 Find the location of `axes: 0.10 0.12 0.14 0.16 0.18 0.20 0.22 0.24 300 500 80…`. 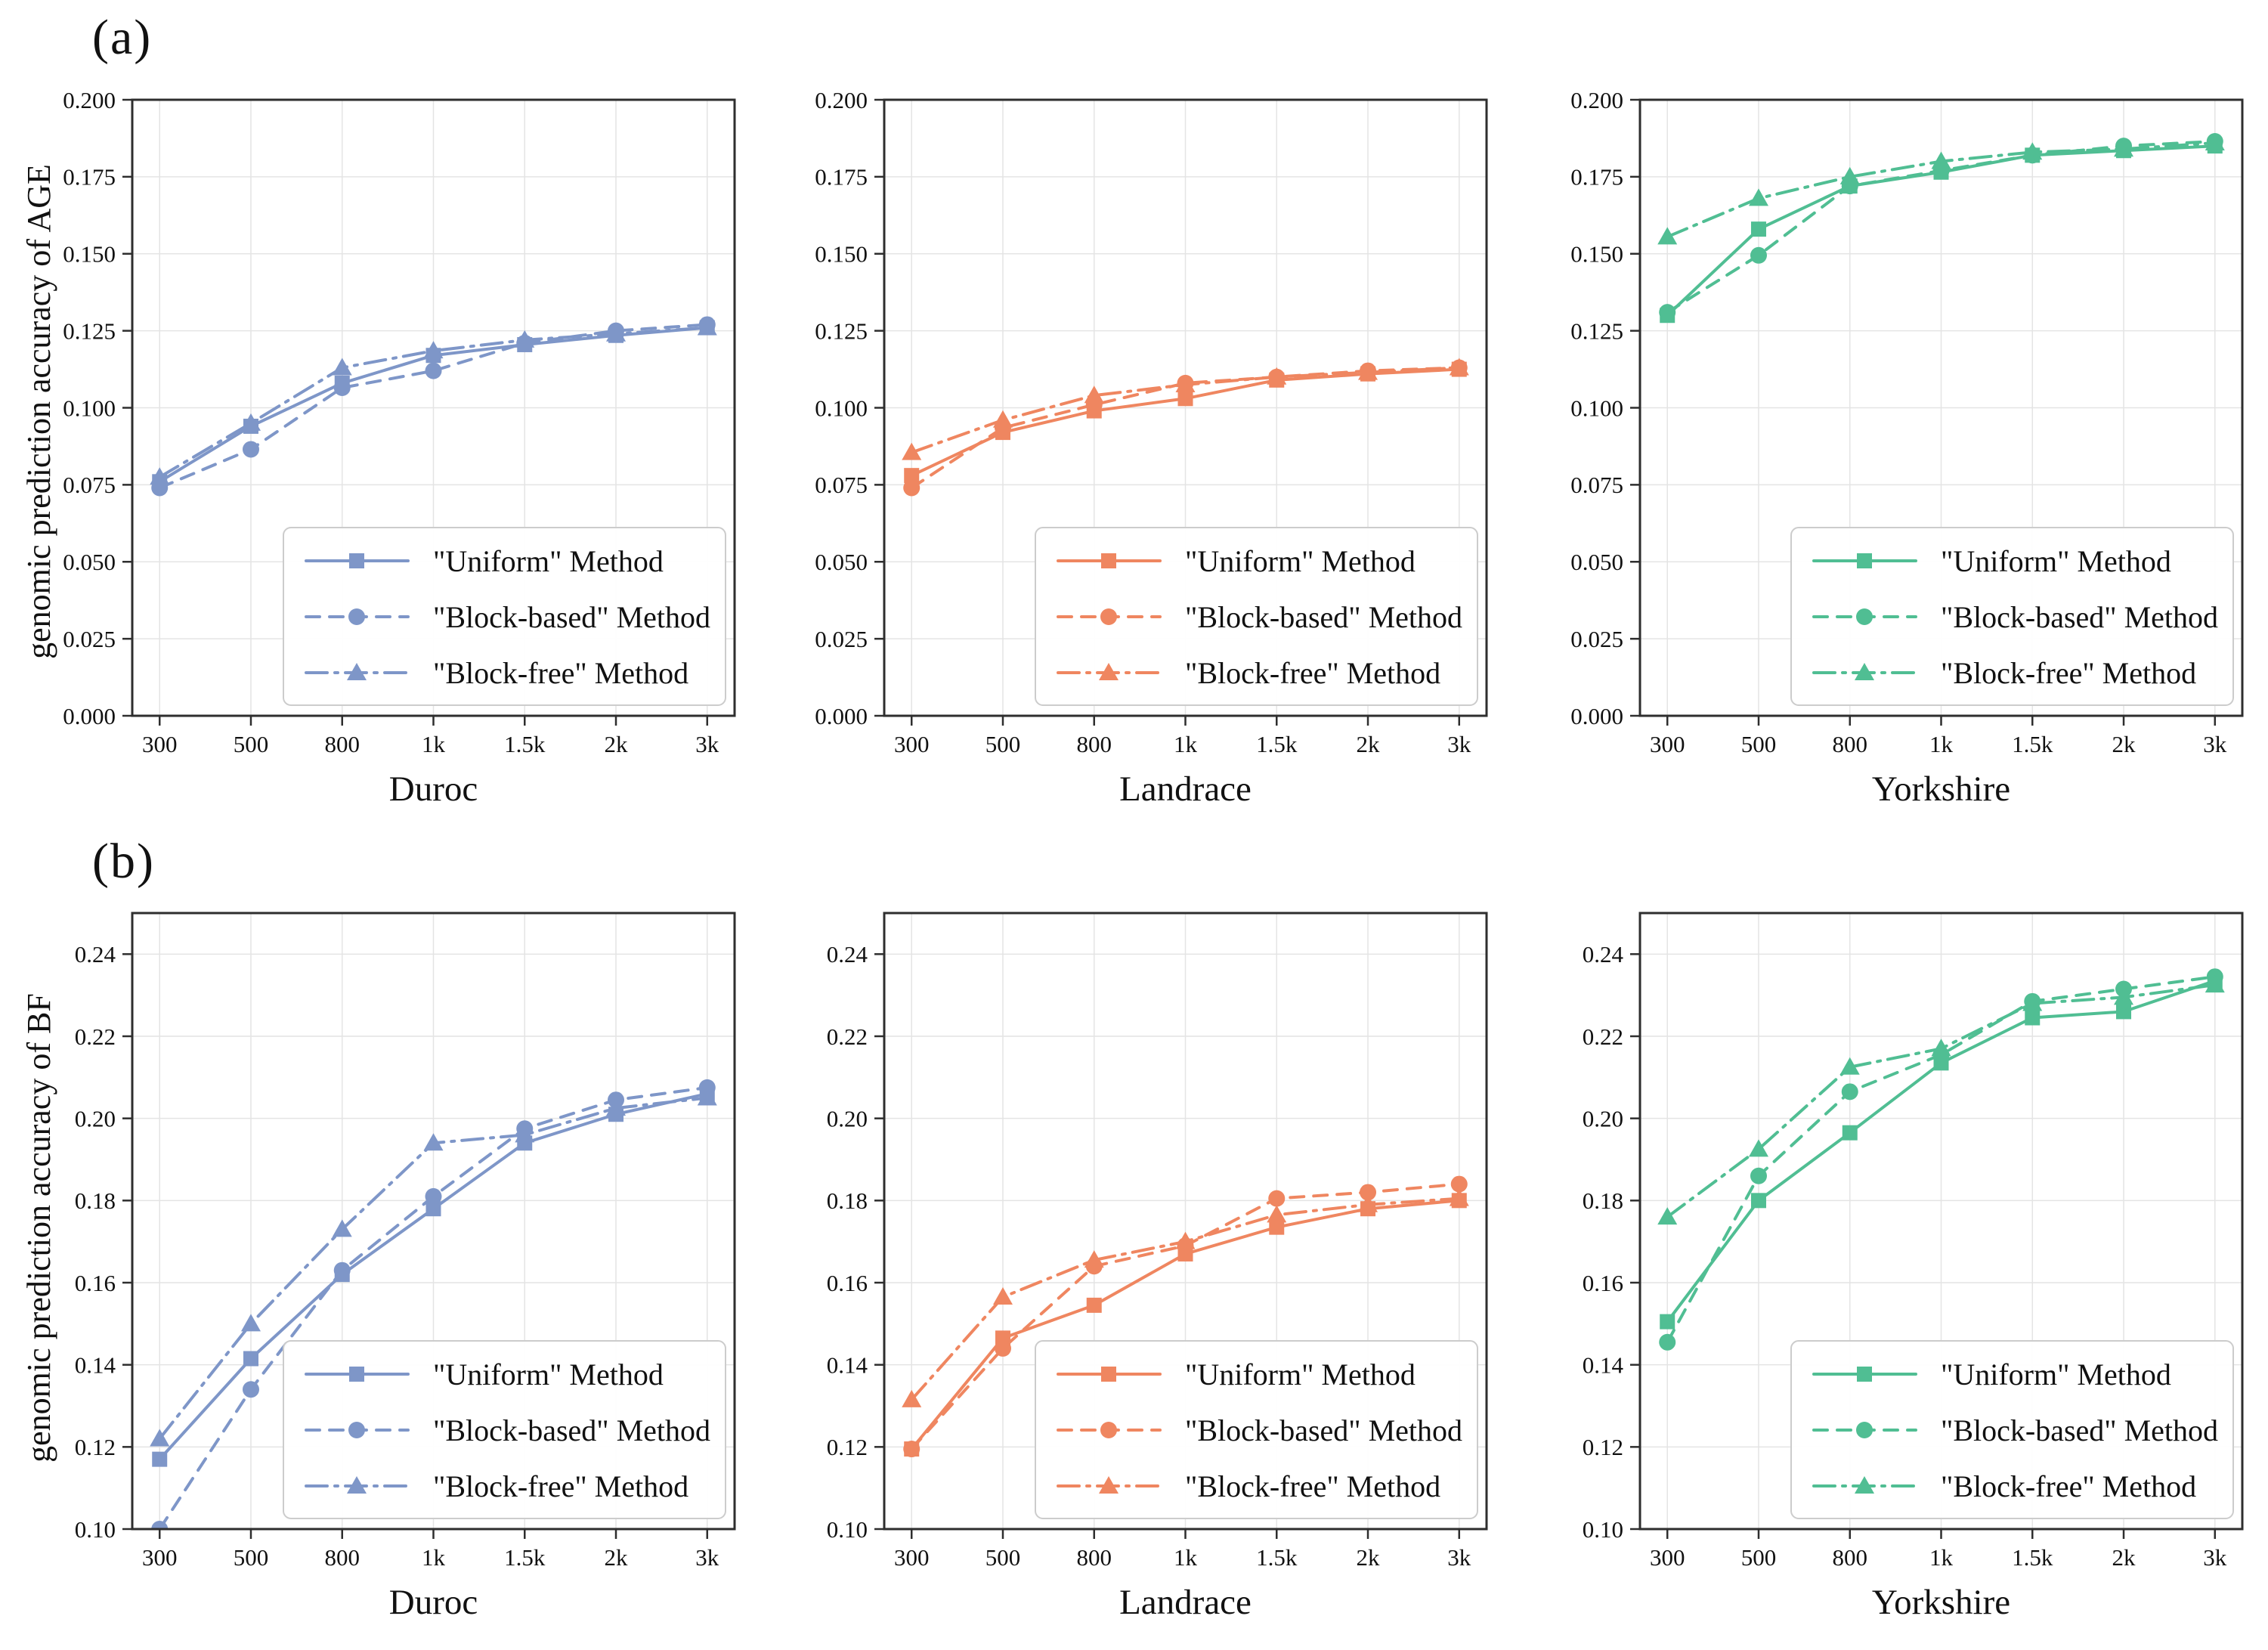

axes: 0.10 0.12 0.14 0.16 0.18 0.20 0.22 0.24 300 500 80… is located at coordinates (1149, 1281).